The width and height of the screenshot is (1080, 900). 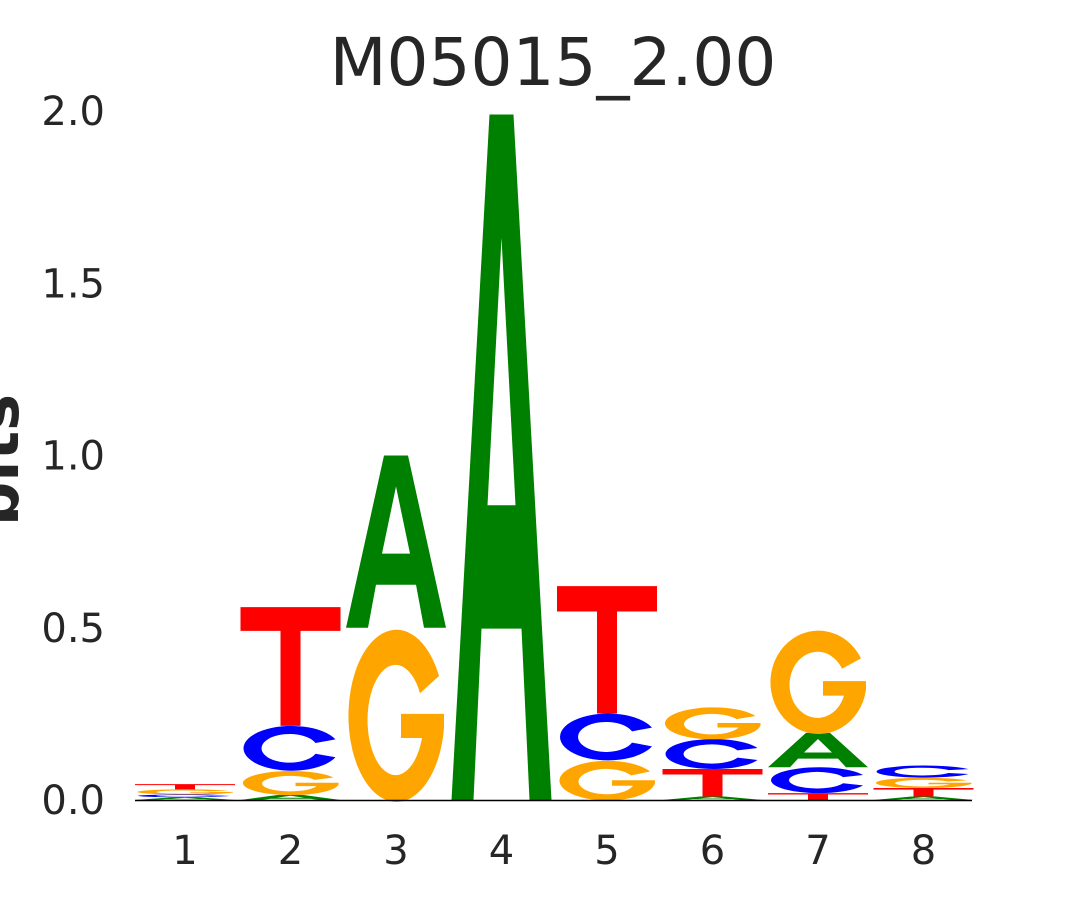 I want to click on x-tick-label: 4, so click(x=501, y=851).